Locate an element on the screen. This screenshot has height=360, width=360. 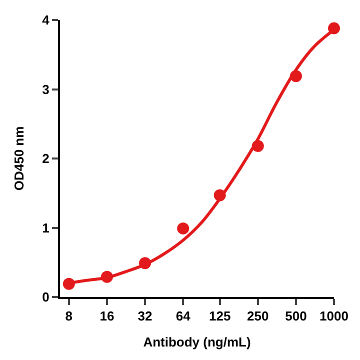
x-tick-label: 64 is located at coordinates (184, 316).